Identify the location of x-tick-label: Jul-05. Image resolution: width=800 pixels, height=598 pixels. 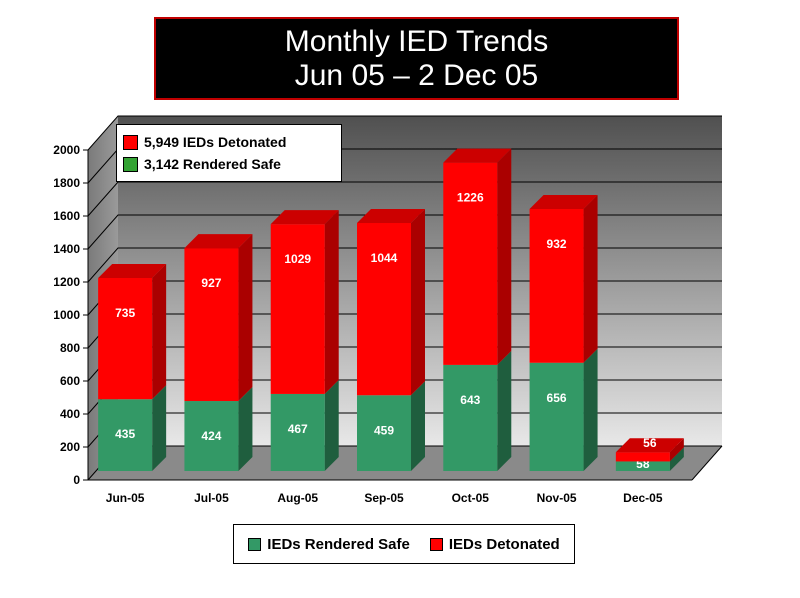
(211, 498).